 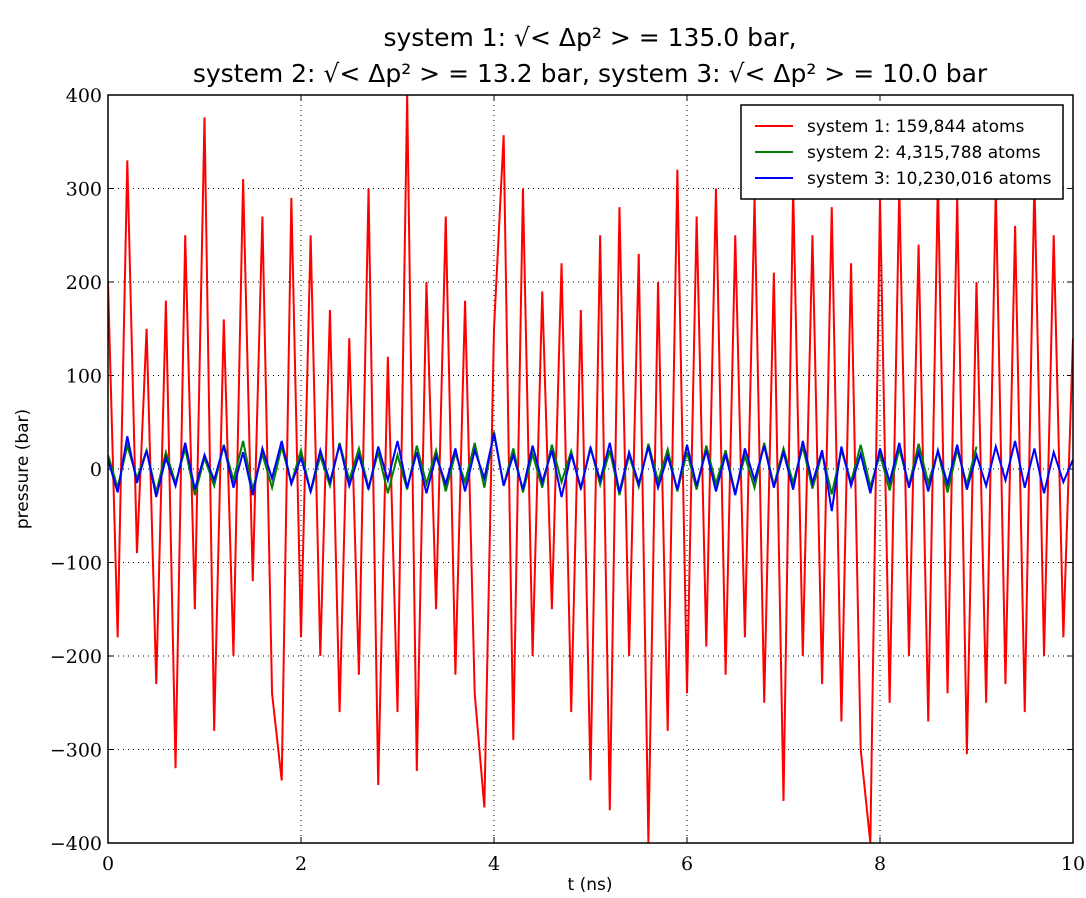 I want to click on y-tick-label: 0, so click(x=96, y=470).